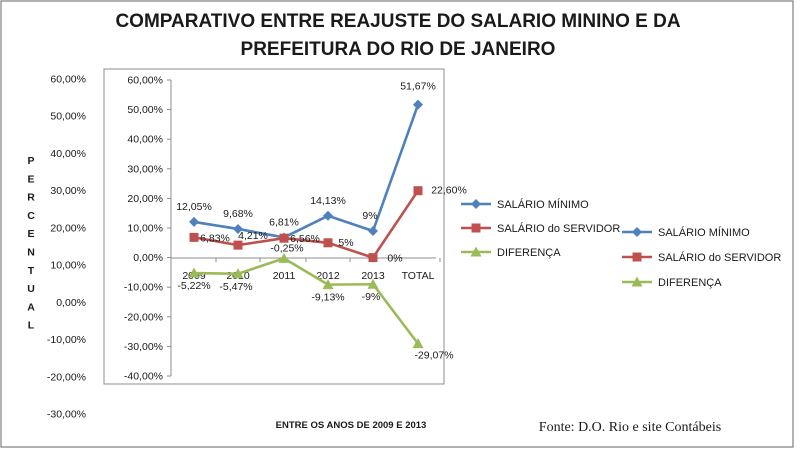 The width and height of the screenshot is (800, 450). What do you see at coordinates (476, 251) in the screenshot?
I see `legend-inner-marker-diferenca` at bounding box center [476, 251].